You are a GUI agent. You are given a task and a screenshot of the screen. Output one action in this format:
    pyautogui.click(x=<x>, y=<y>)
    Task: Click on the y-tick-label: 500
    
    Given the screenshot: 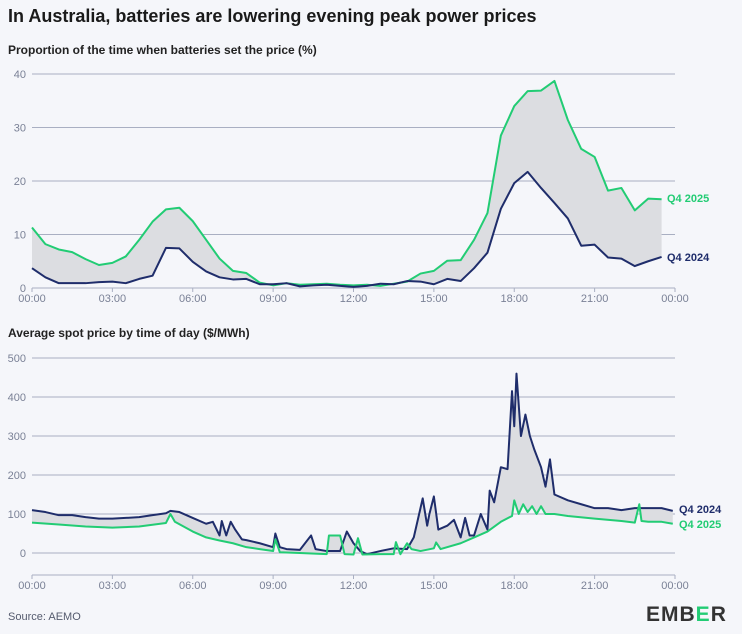 What is the action you would take?
    pyautogui.click(x=17, y=359)
    